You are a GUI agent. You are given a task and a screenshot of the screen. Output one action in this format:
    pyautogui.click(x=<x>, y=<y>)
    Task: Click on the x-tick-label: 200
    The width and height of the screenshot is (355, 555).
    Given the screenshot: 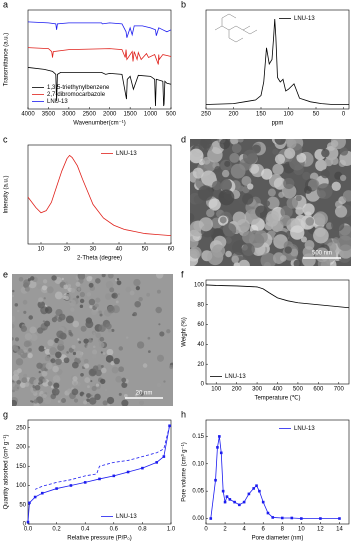 What is the action you would take?
    pyautogui.click(x=237, y=390)
    